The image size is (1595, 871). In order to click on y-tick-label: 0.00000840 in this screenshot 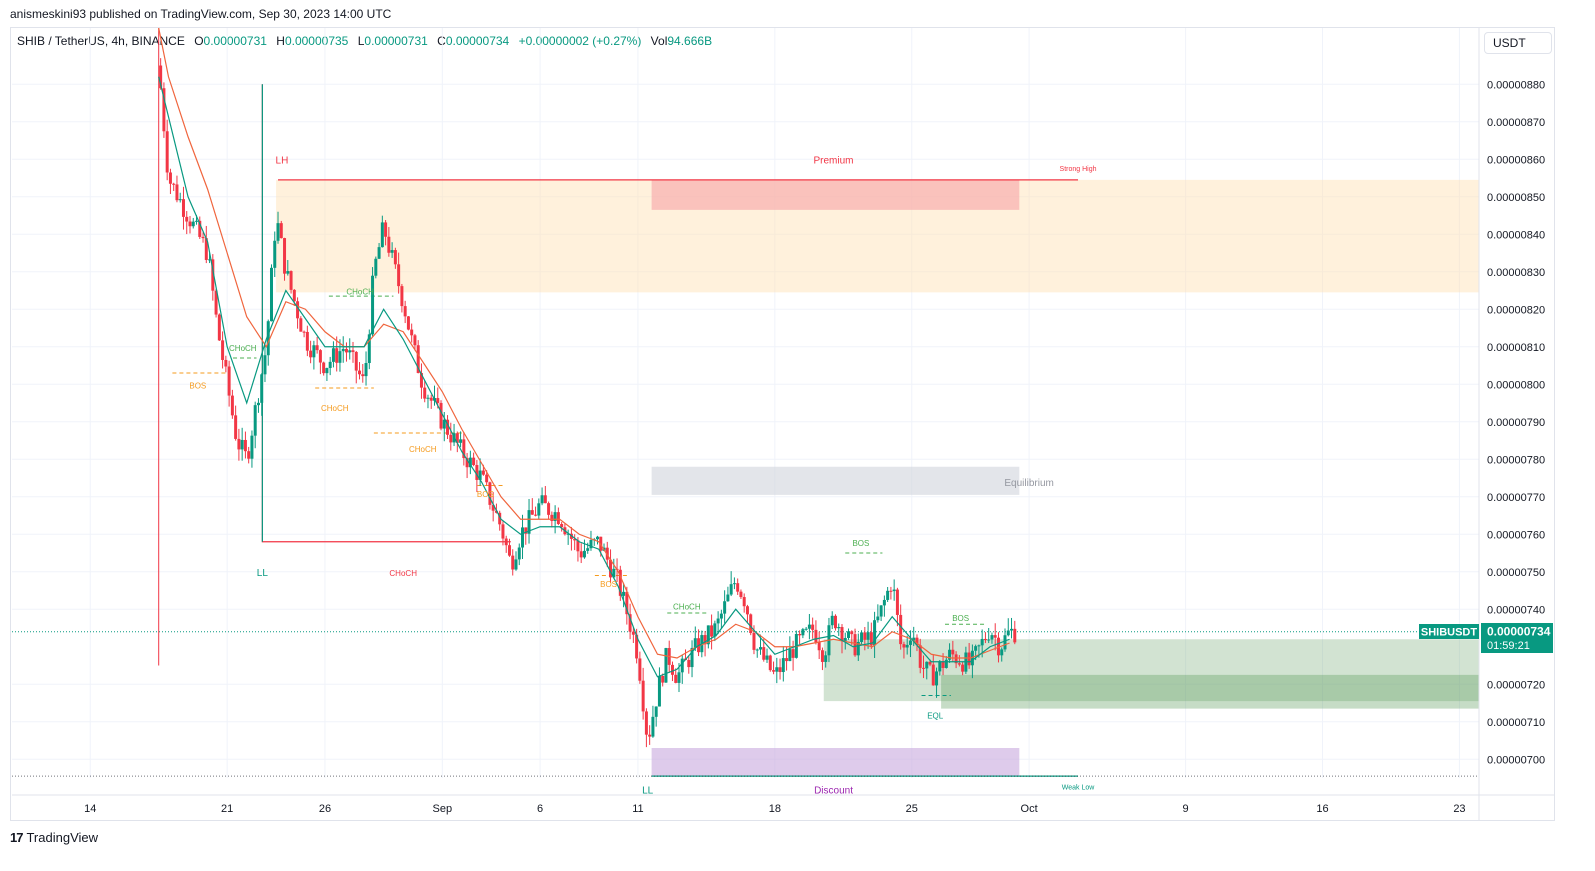, I will do `click(1516, 235)`.